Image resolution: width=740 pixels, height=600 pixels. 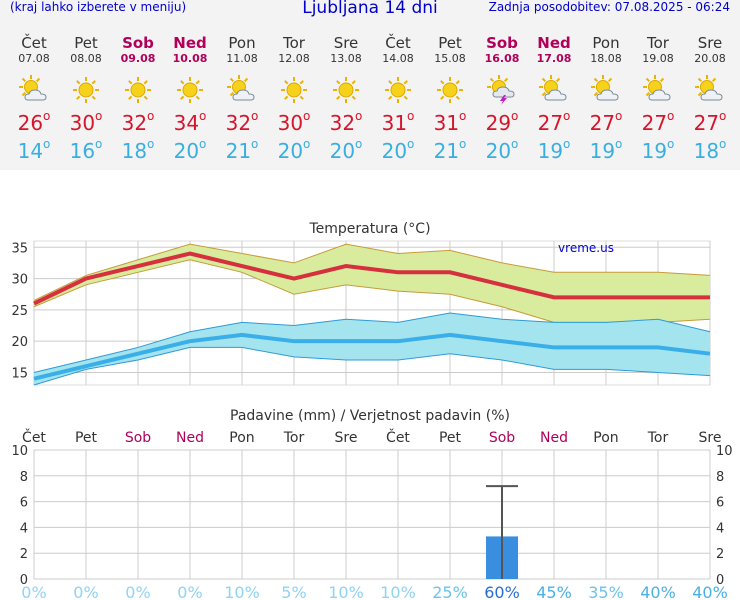 What do you see at coordinates (346, 58) in the screenshot?
I see `day-date: 13.08` at bounding box center [346, 58].